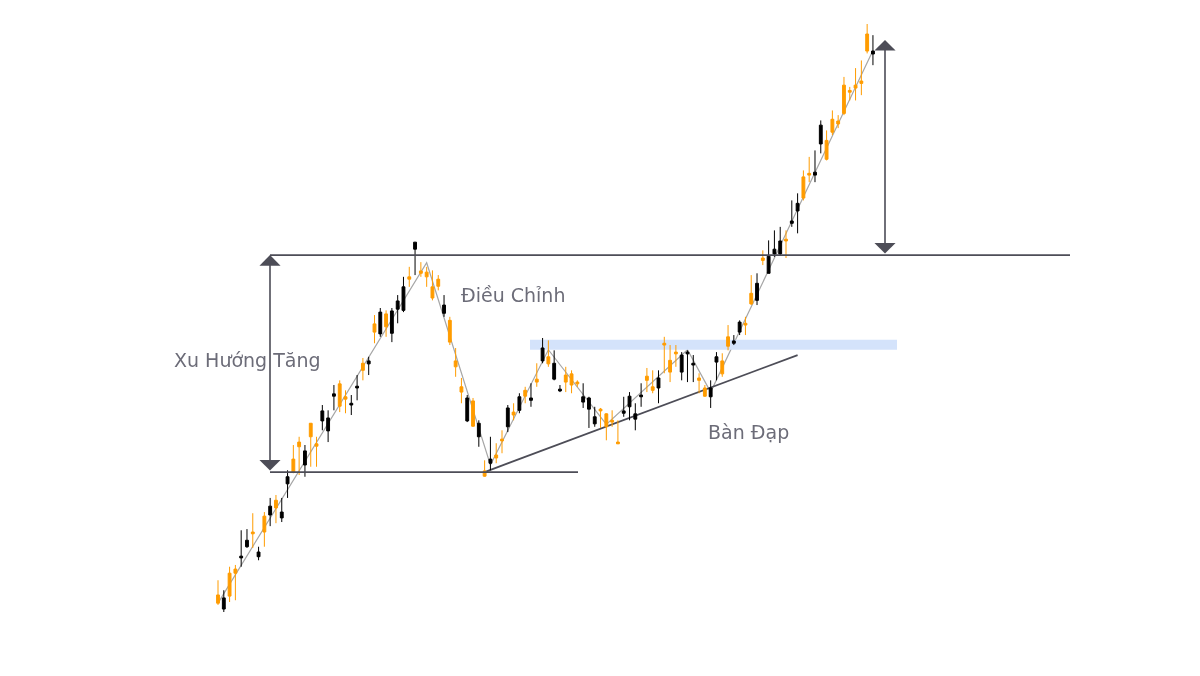 The height and width of the screenshot is (676, 1200). Describe the element at coordinates (247, 360) in the screenshot. I see `annotation: Xu Hướng Tăng` at that location.